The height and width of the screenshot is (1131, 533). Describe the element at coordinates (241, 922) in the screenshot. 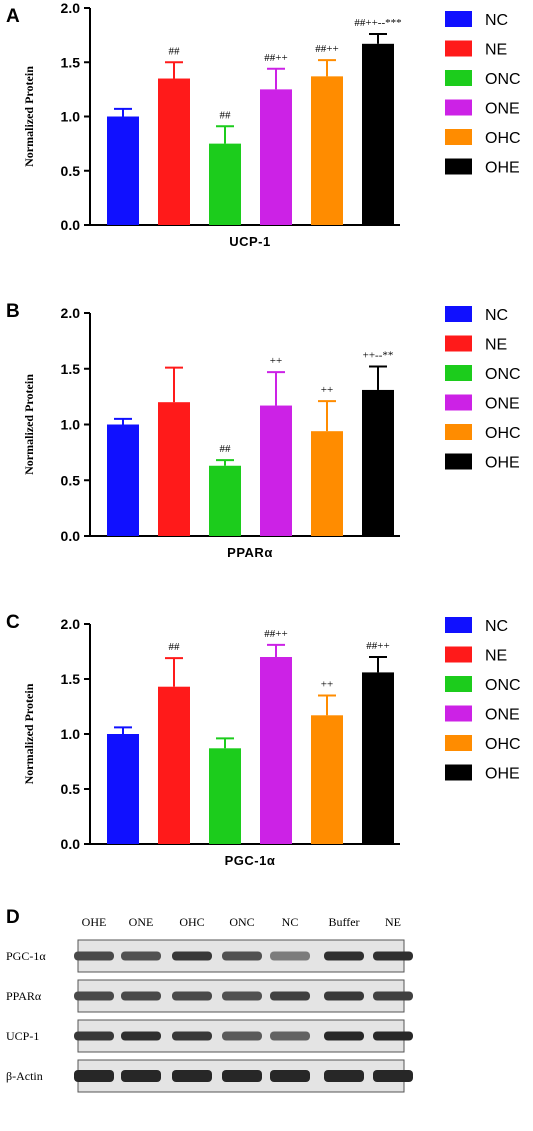

I see `lane-label: ONC` at that location.